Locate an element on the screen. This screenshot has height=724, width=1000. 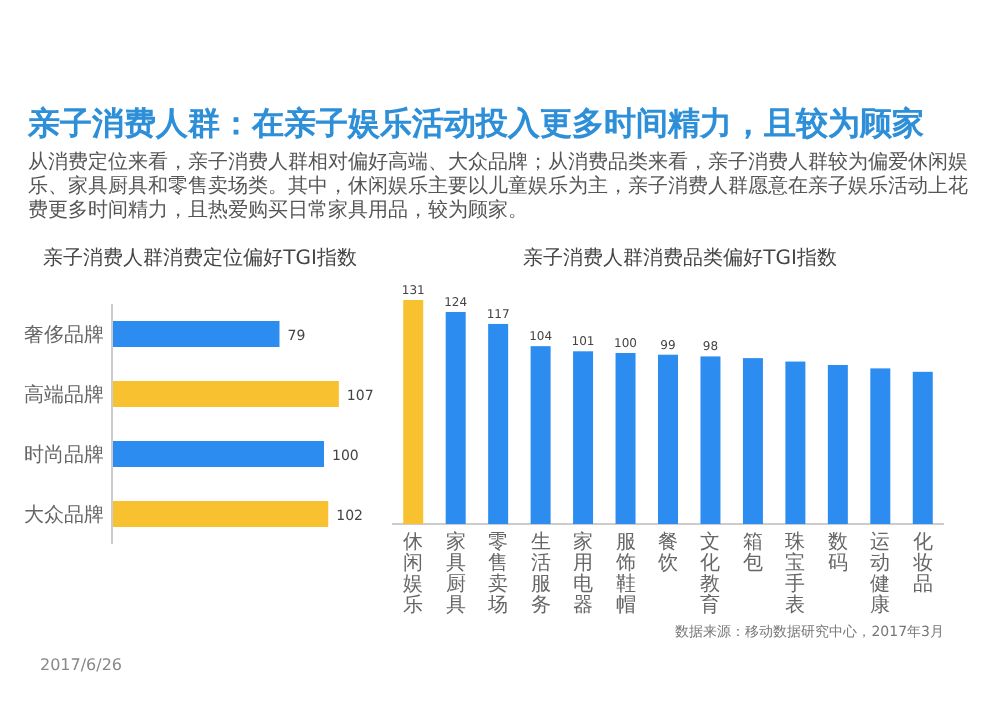
x-tick-label: 家用电器 is located at coordinates (583, 573).